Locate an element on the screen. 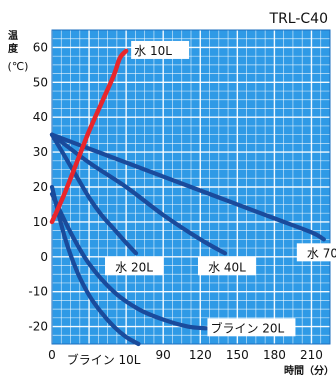  series-label: ブライン 20L is located at coordinates (247, 327).